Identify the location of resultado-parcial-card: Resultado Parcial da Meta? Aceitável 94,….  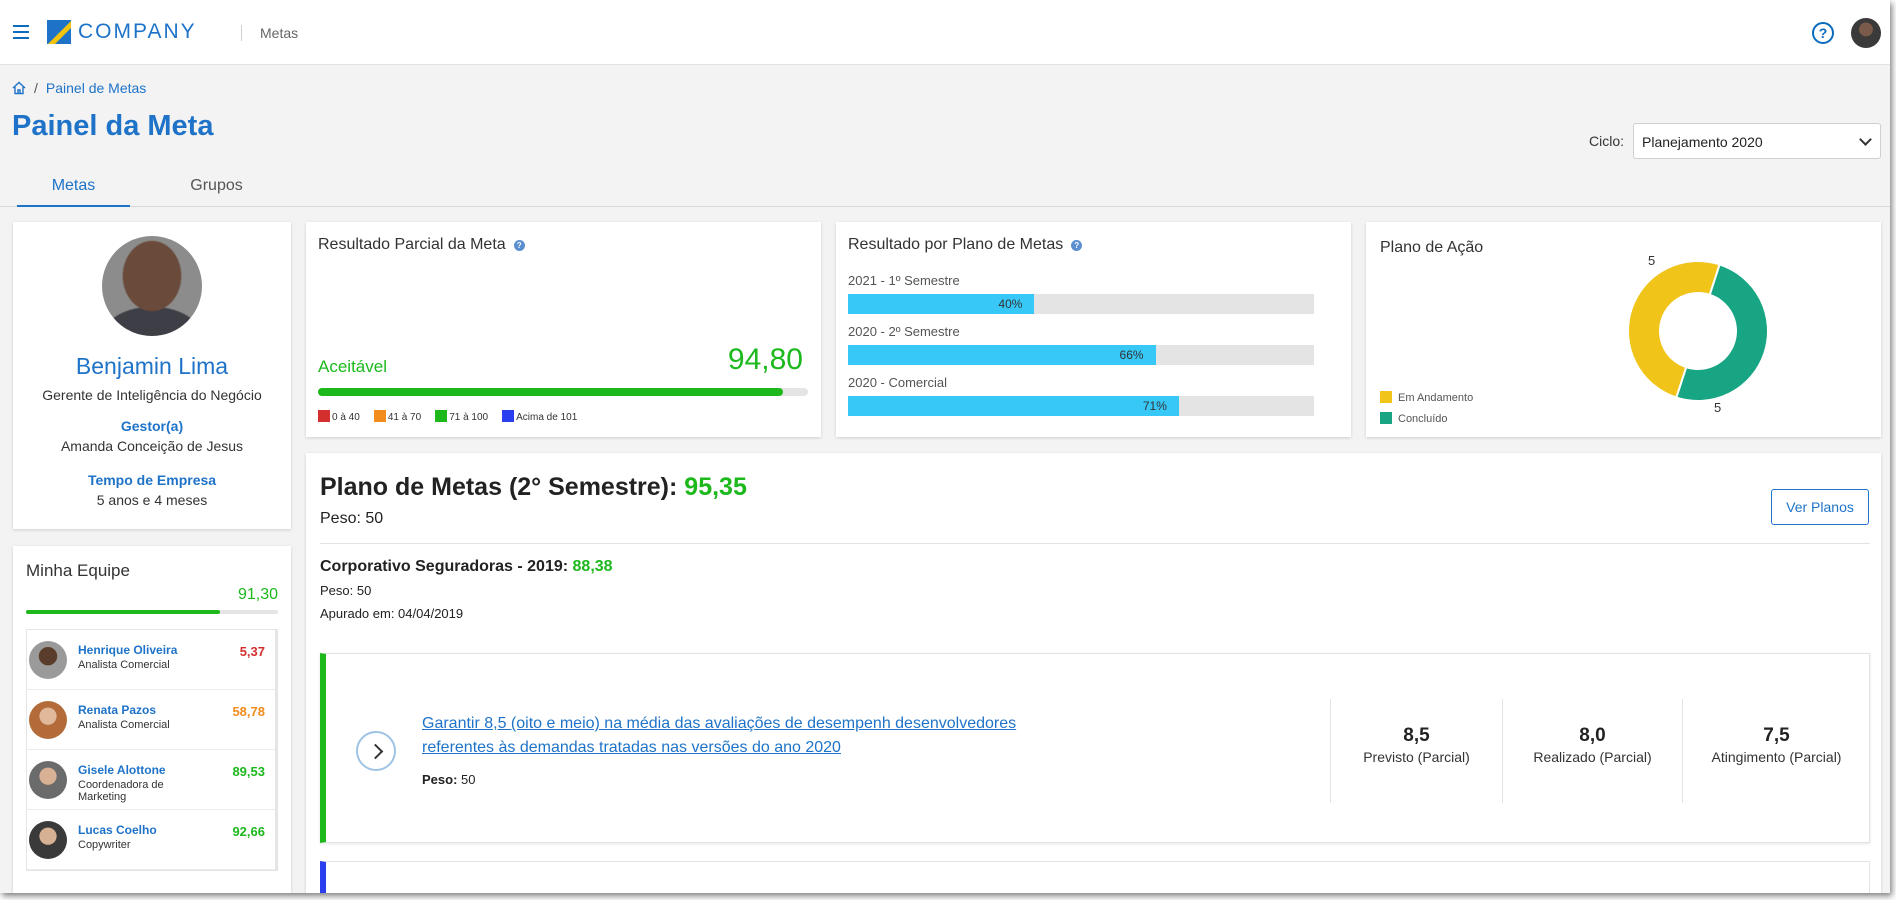
(563, 329).